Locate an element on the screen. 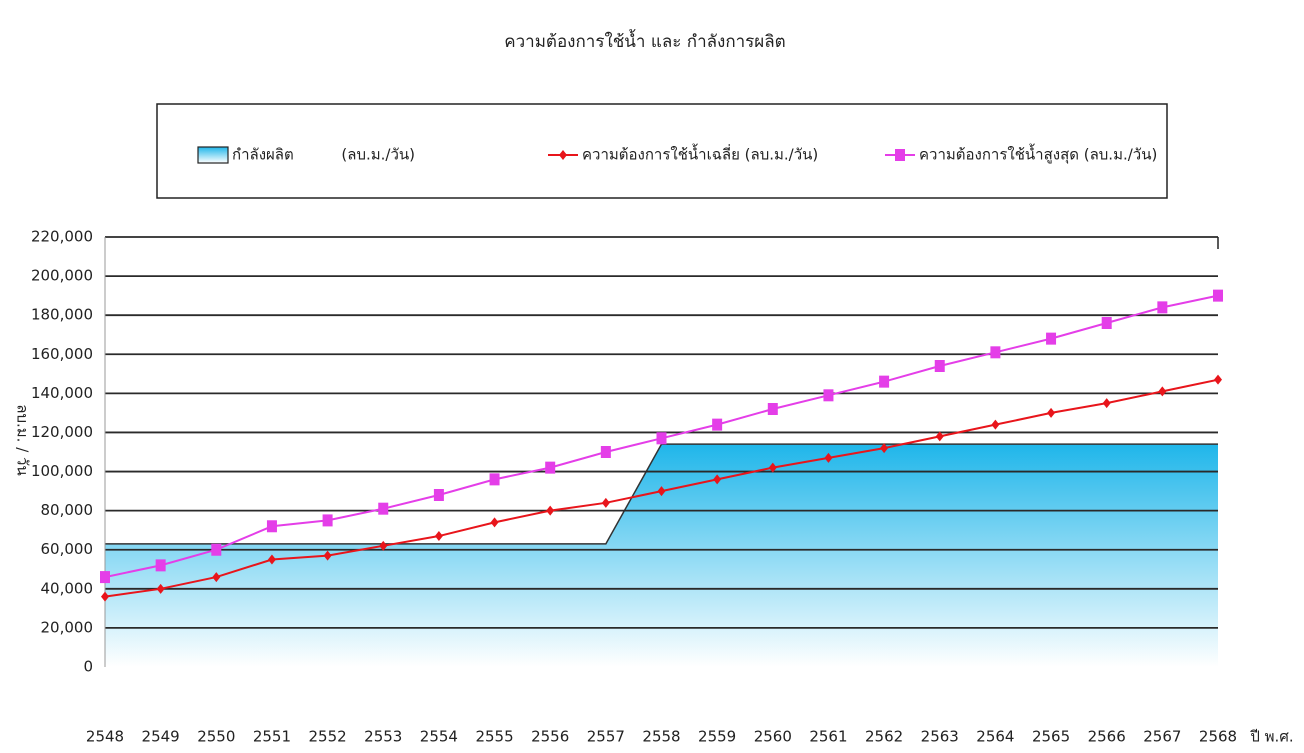  y-tick-label: 220,000 is located at coordinates (62, 237).